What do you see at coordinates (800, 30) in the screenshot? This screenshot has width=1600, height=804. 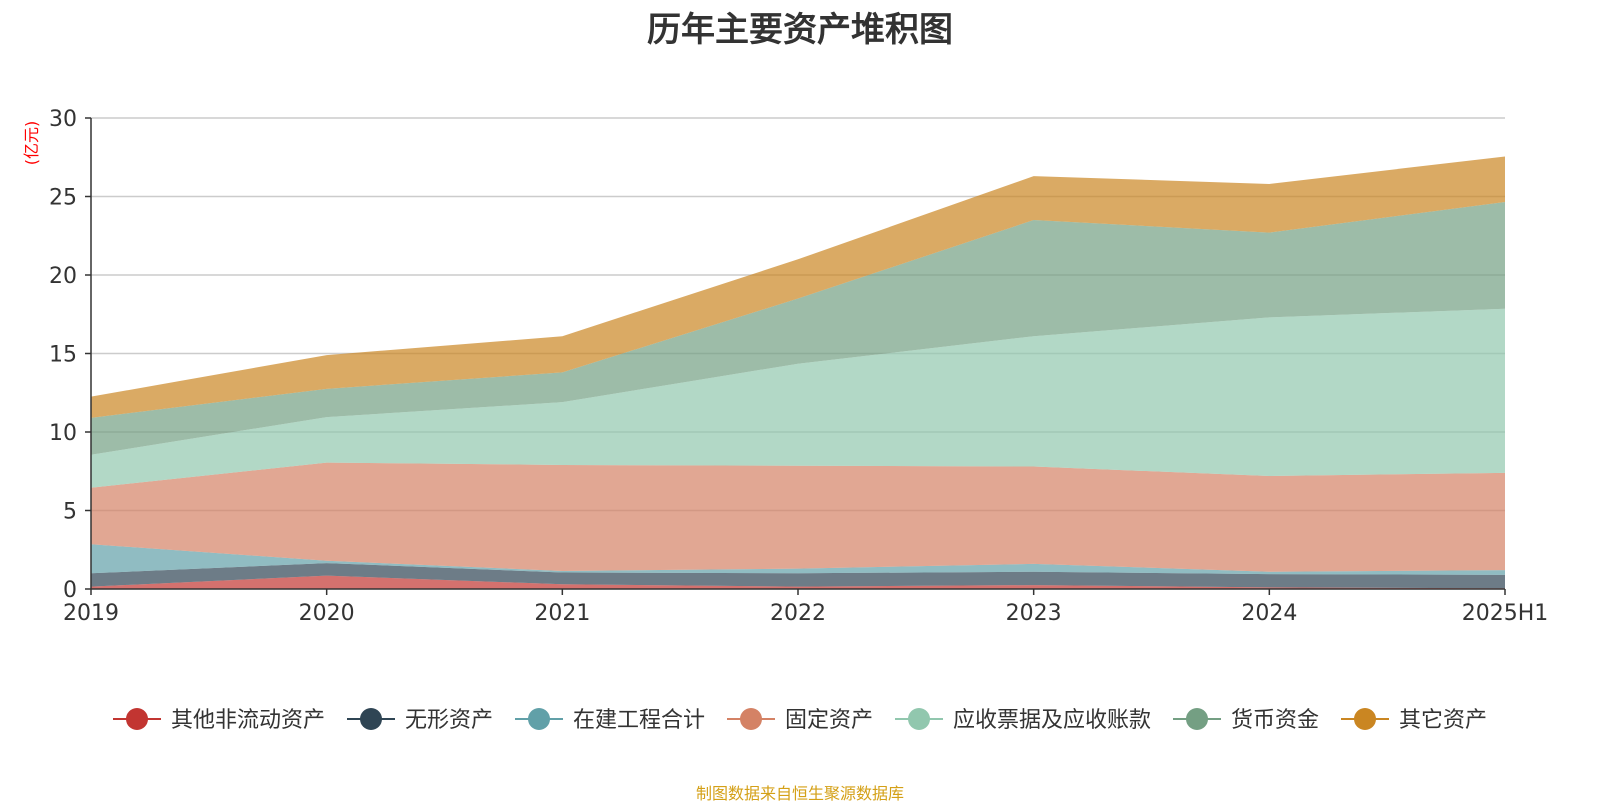 I see `chart-title: 历年主要资产堆积图` at bounding box center [800, 30].